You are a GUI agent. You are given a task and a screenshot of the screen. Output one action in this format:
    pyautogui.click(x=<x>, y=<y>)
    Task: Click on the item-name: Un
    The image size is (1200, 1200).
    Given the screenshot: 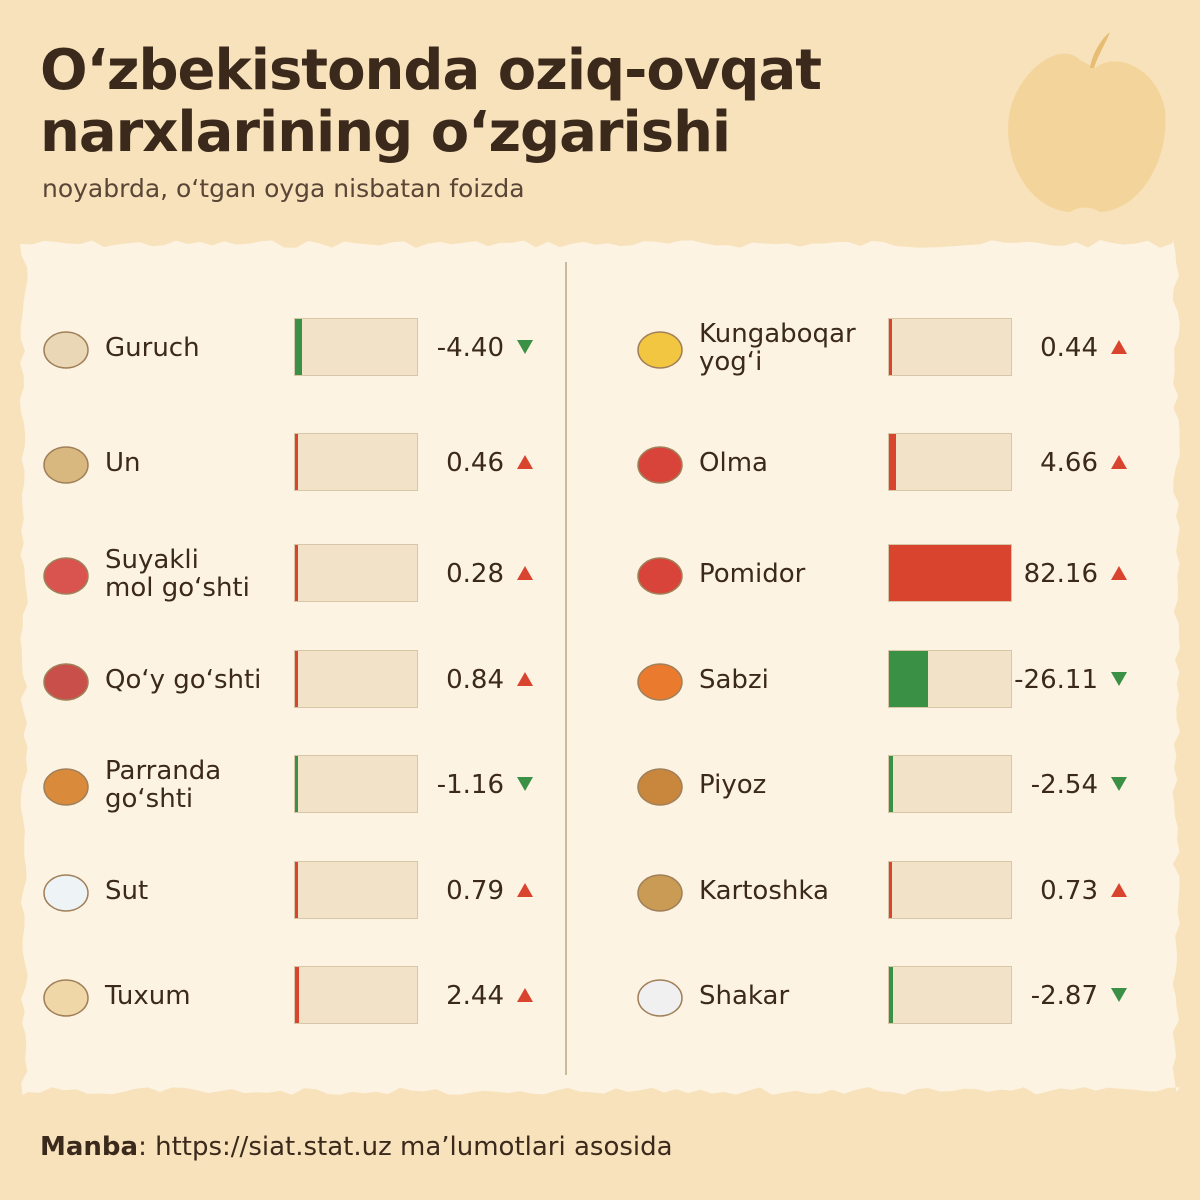 What is the action you would take?
    pyautogui.click(x=123, y=463)
    